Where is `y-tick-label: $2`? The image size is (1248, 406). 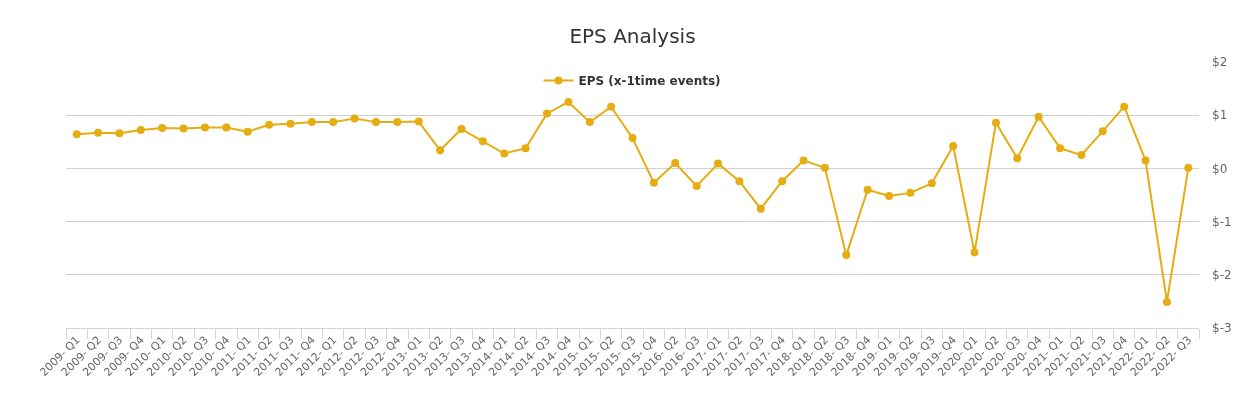 y-tick-label: $2 is located at coordinates (1220, 62).